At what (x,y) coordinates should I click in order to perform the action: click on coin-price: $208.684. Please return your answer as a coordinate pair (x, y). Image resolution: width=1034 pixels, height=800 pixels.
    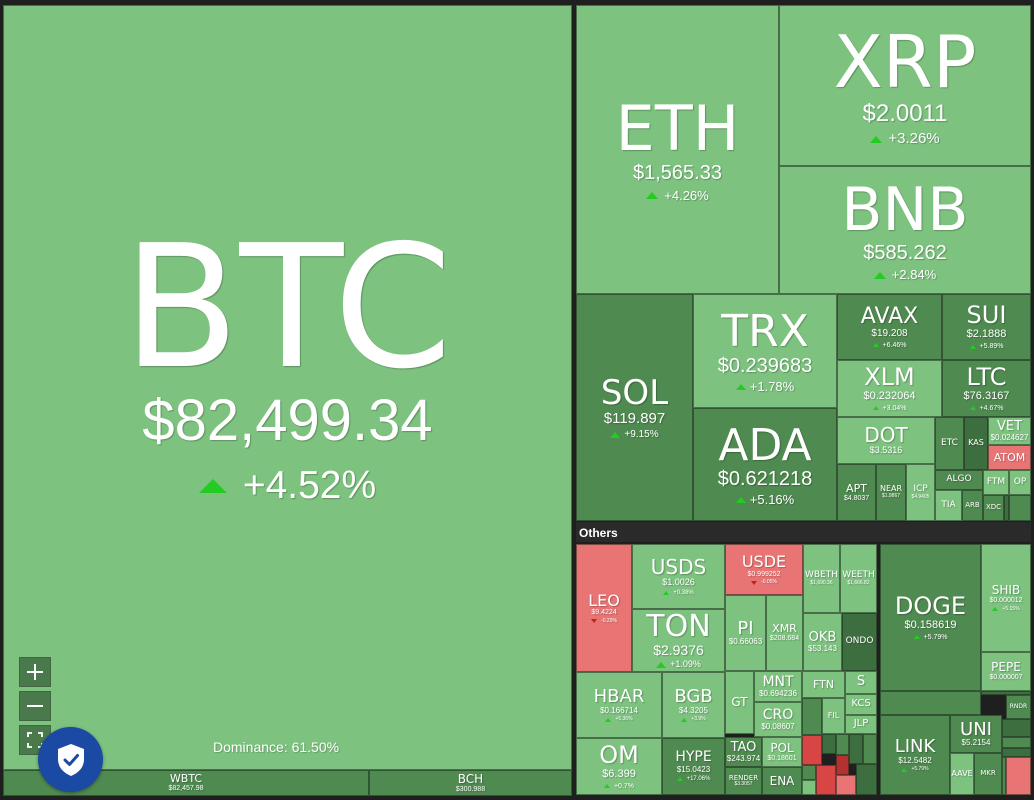
    Looking at the image, I should click on (784, 639).